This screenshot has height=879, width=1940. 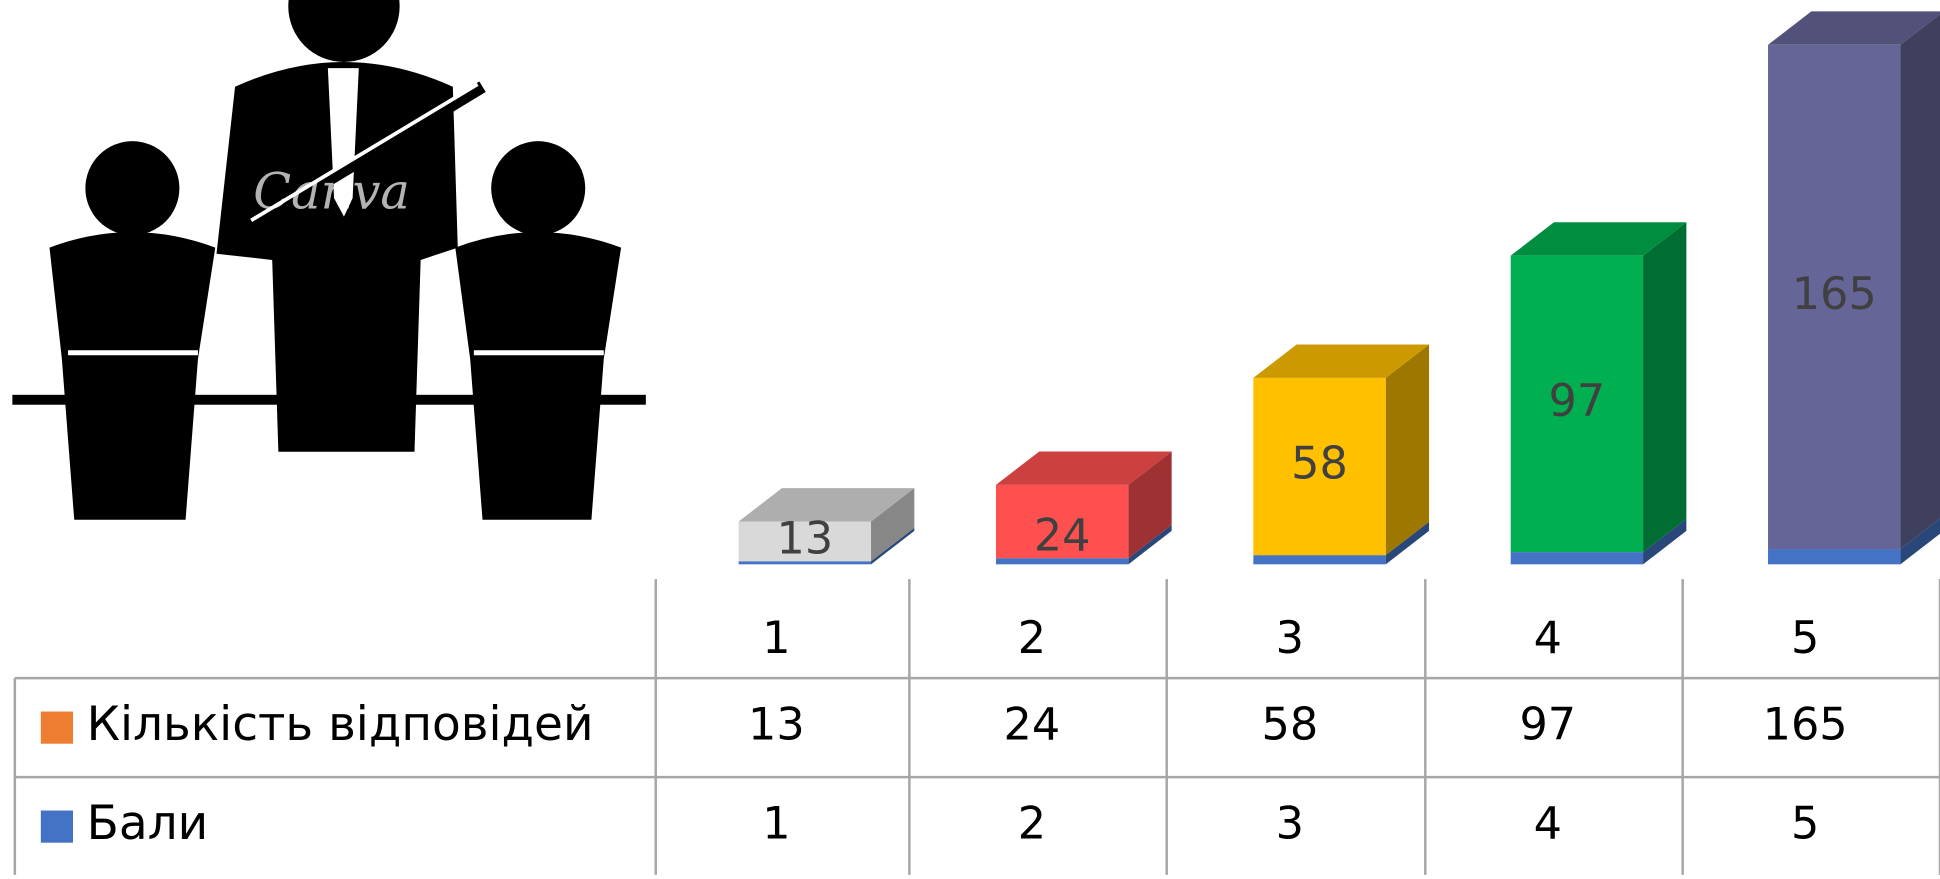 What do you see at coordinates (804, 538) in the screenshot?
I see `data-label: 13` at bounding box center [804, 538].